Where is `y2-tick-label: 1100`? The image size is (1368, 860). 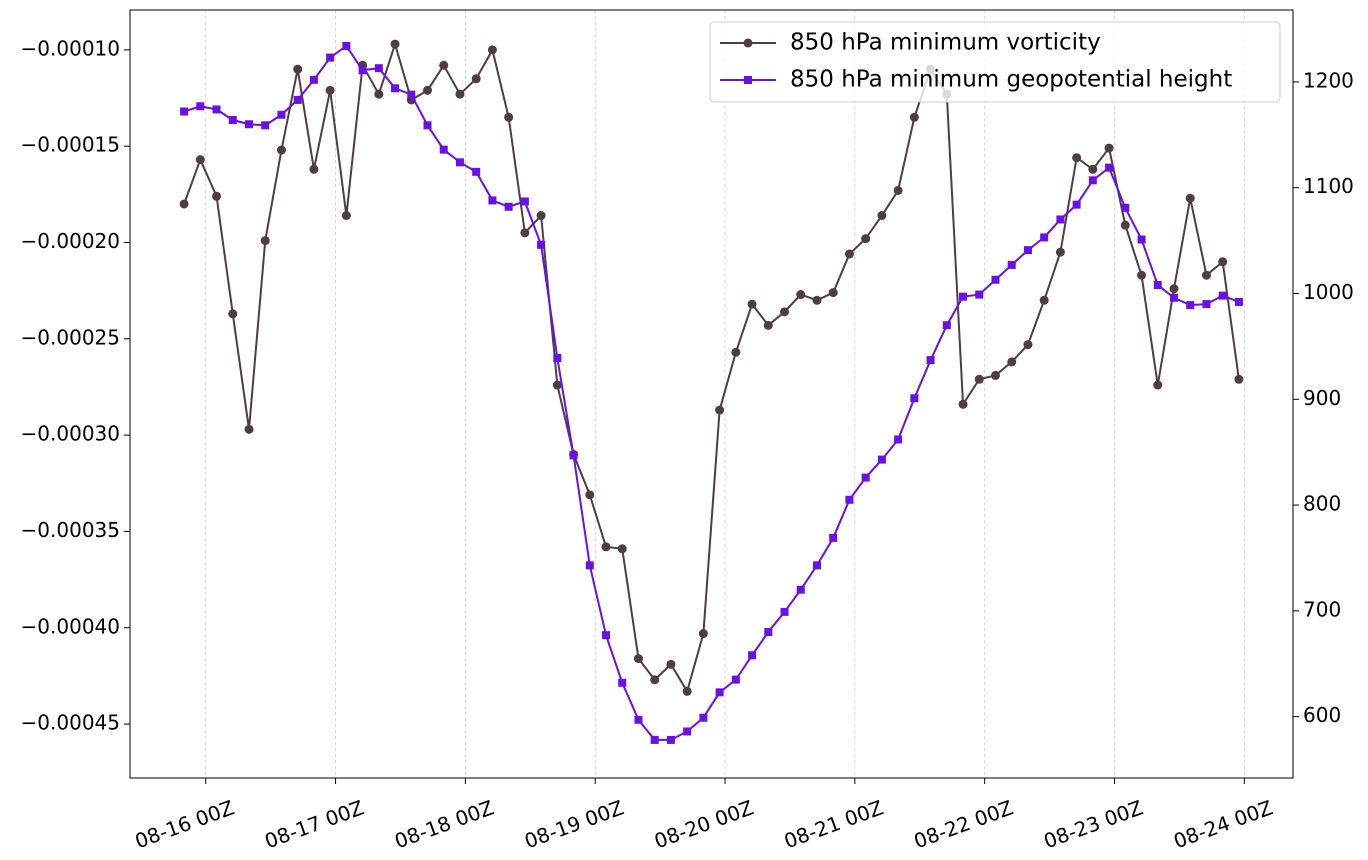
y2-tick-label: 1100 is located at coordinates (1328, 186).